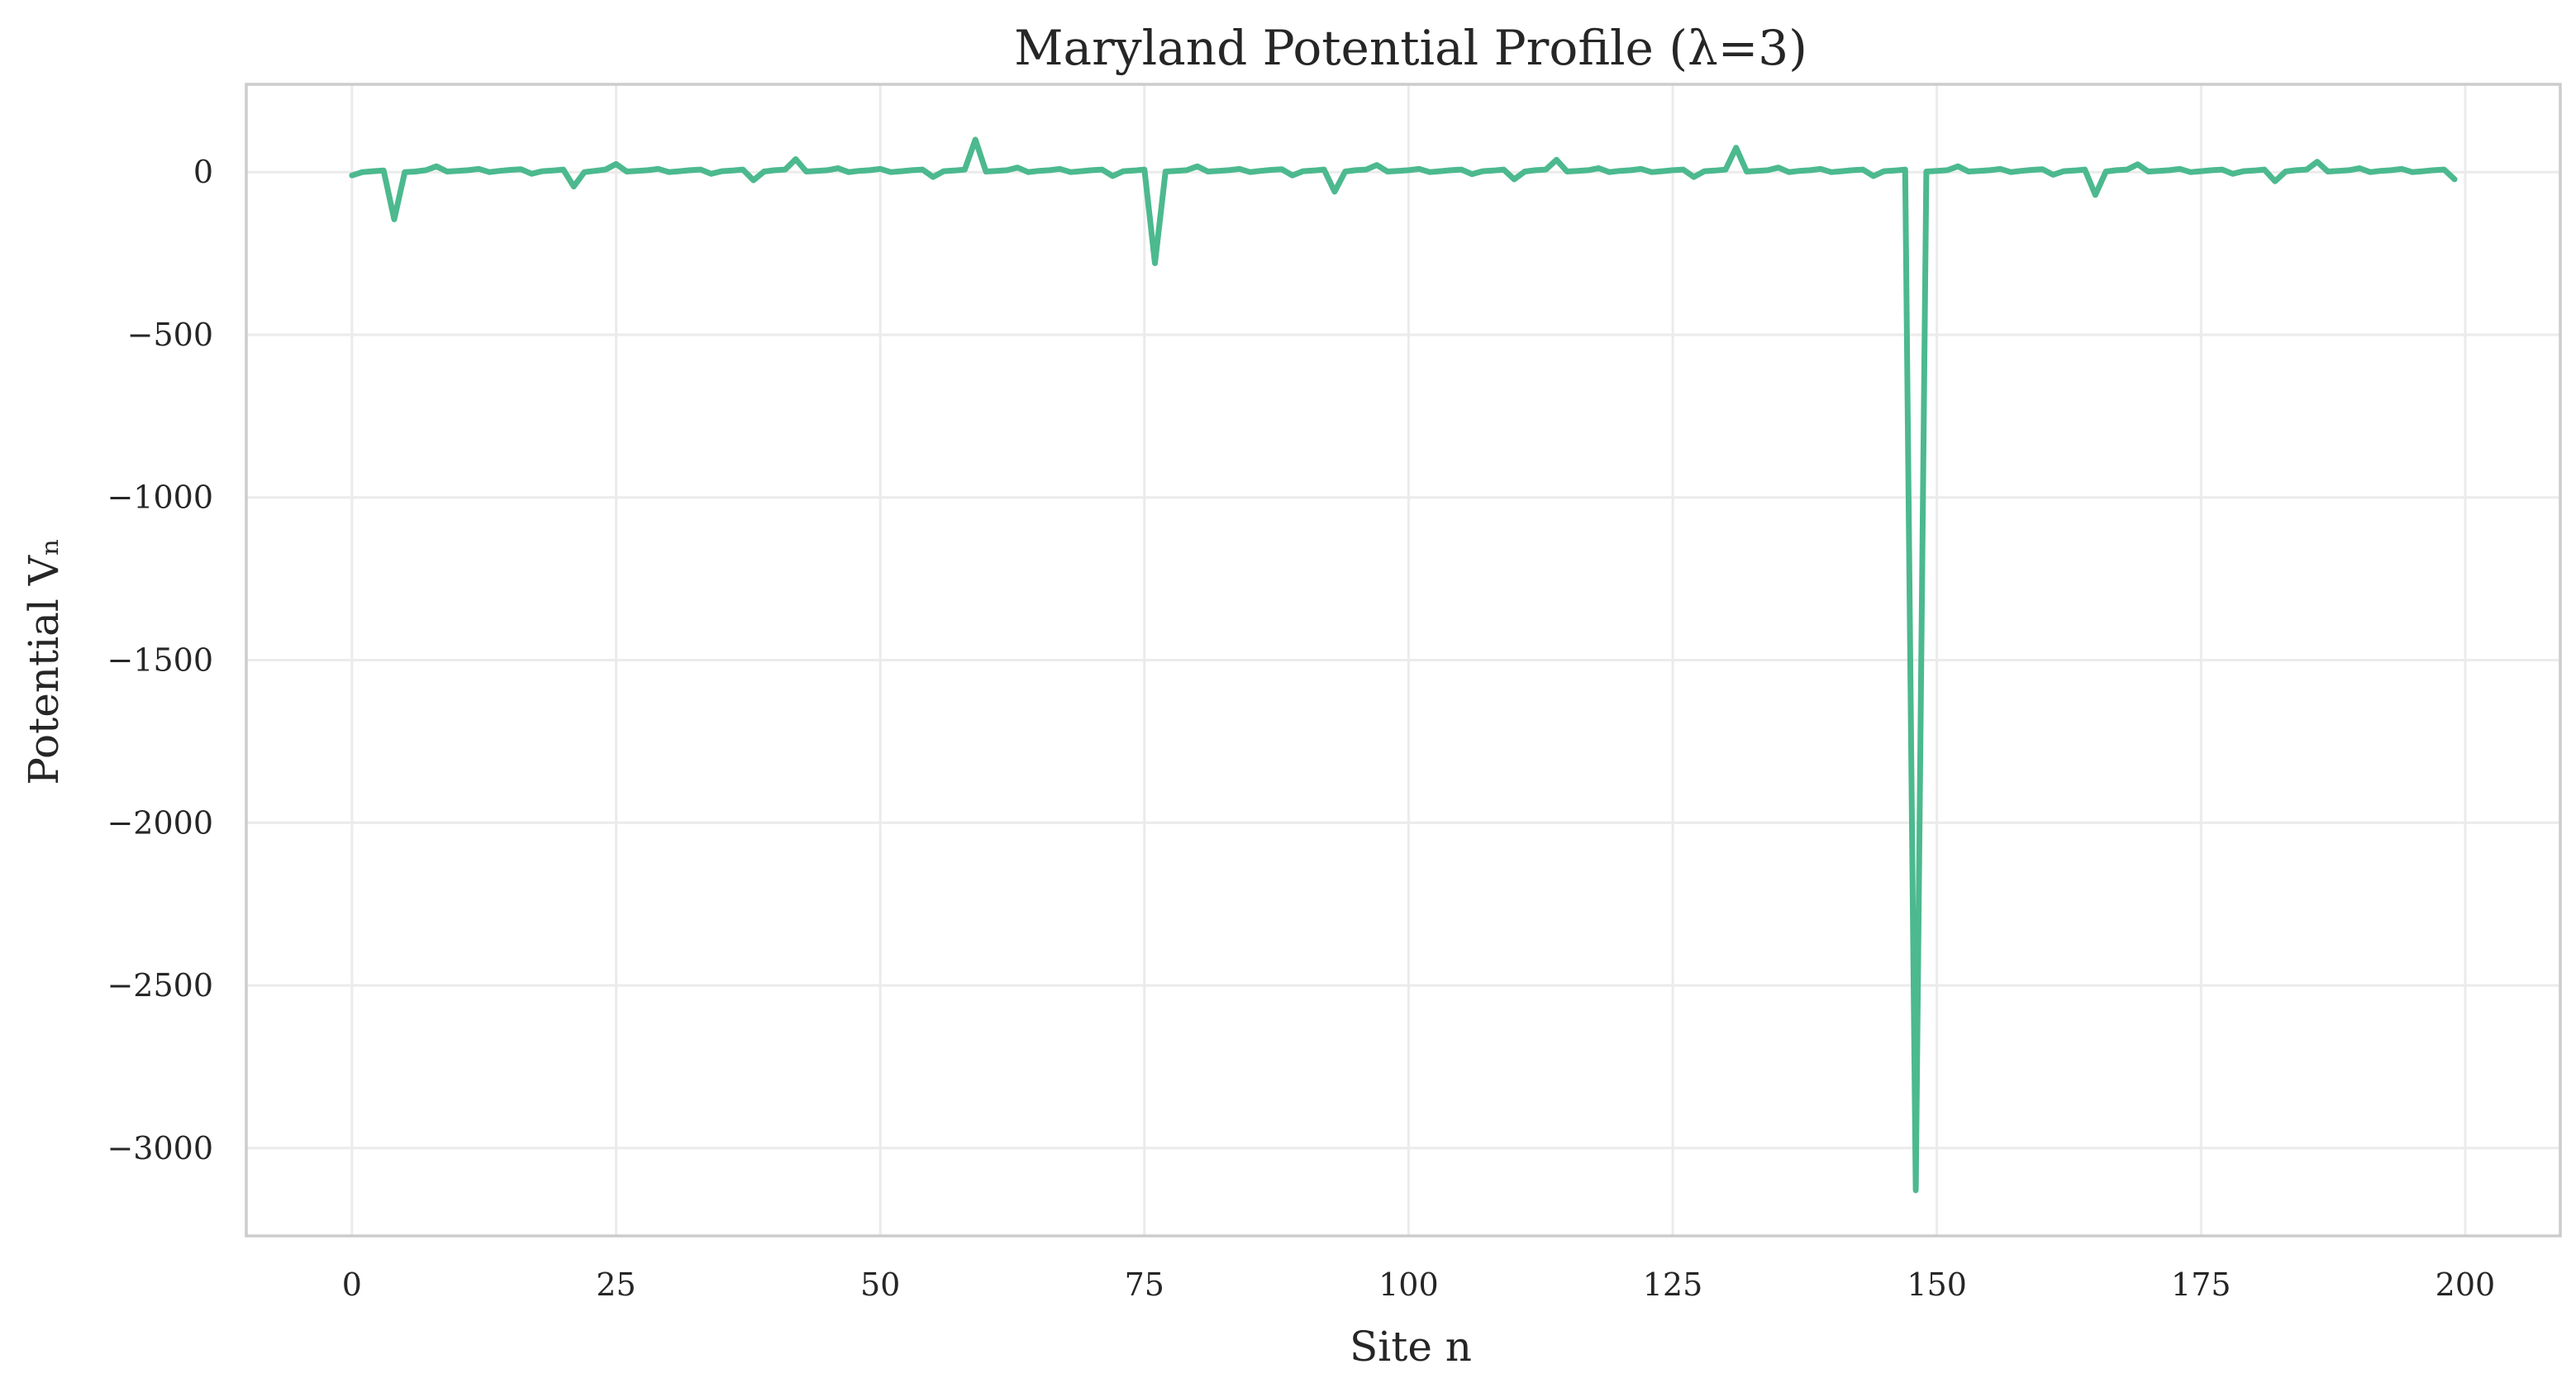 This screenshot has height=1388, width=2576. I want to click on x-axis-ticks: 0 25 50 75 100 125 150 175 200, so click(1419, 1284).